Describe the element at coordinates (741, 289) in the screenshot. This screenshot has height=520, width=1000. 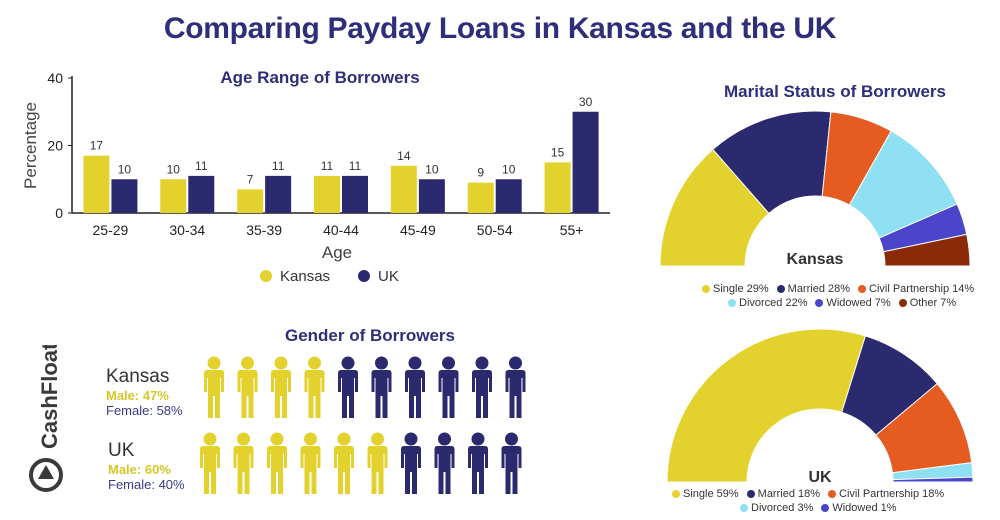
I see `legend-label-single: Single 29%` at that location.